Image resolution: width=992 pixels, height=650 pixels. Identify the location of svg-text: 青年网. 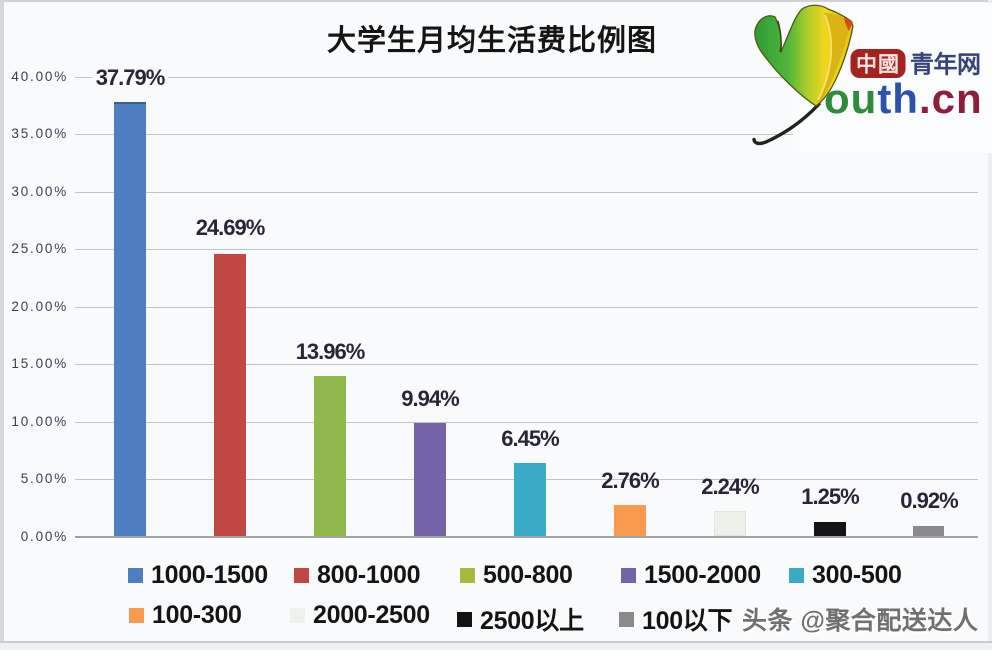
(945, 65).